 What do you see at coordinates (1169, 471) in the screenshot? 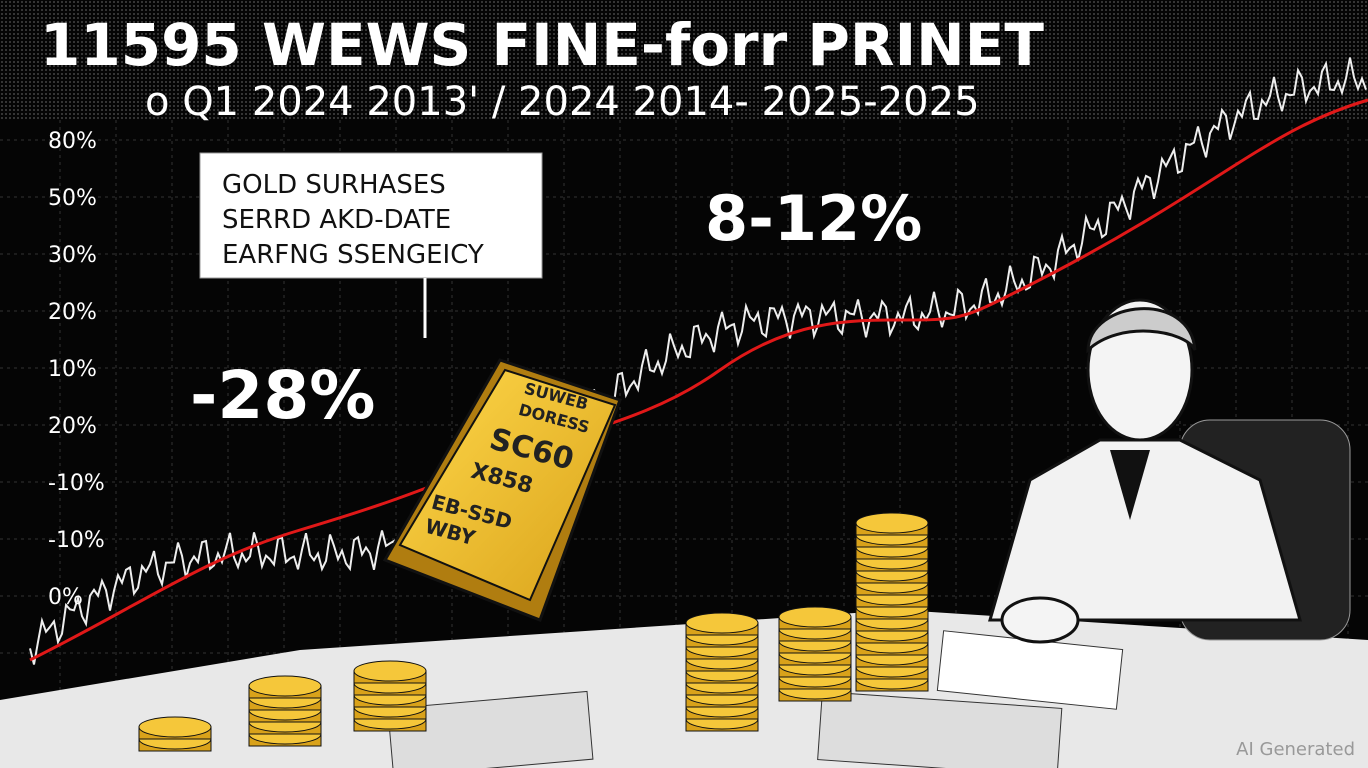
I see `man-figure` at bounding box center [1169, 471].